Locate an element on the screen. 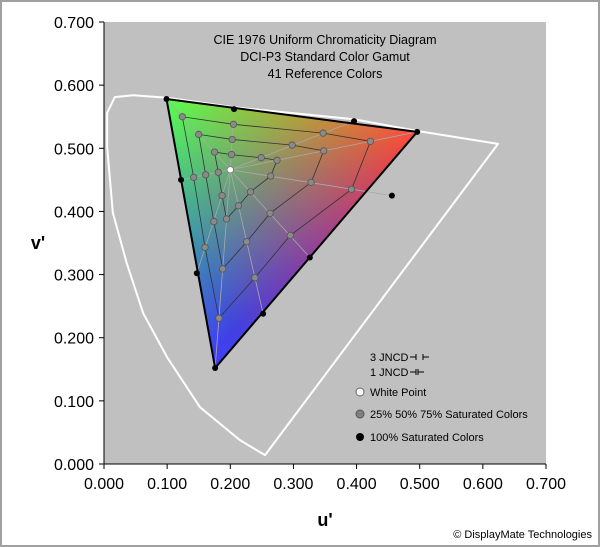 This screenshot has height=547, width=600. y-tick-label: 0.400 is located at coordinates (74, 212).